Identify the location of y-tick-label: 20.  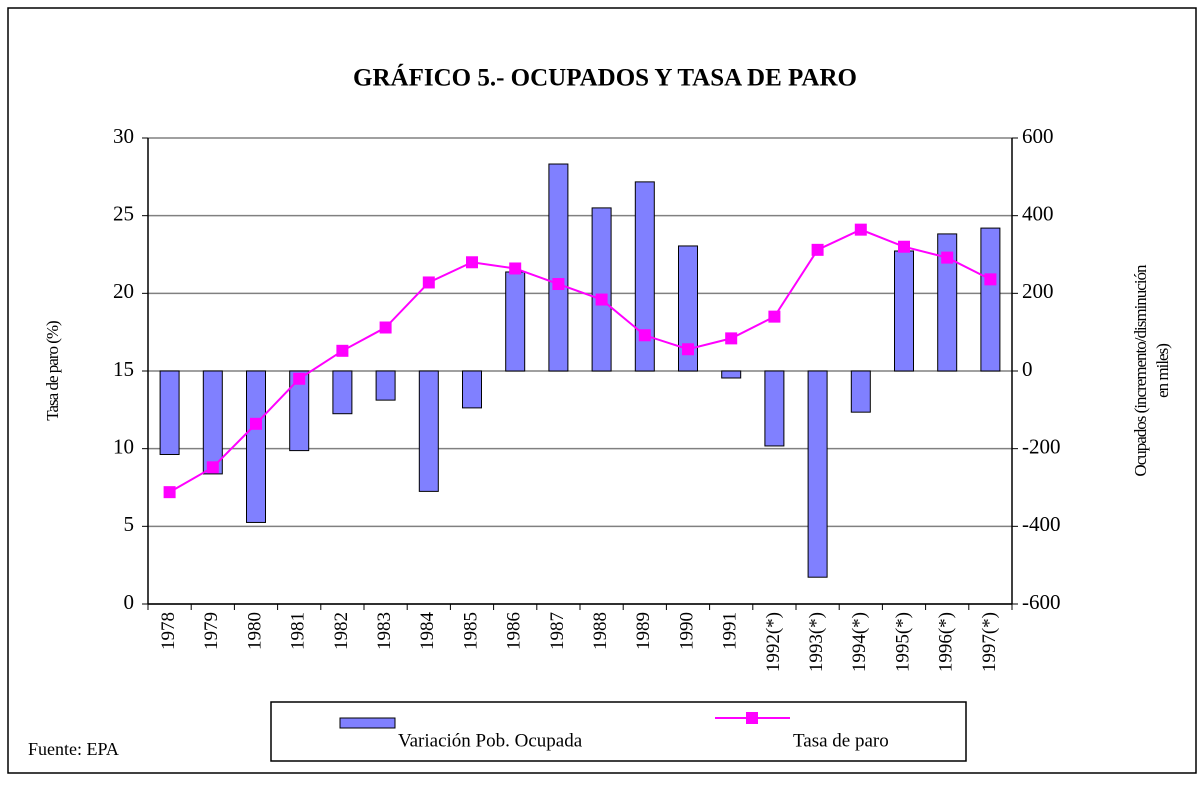
(123, 291).